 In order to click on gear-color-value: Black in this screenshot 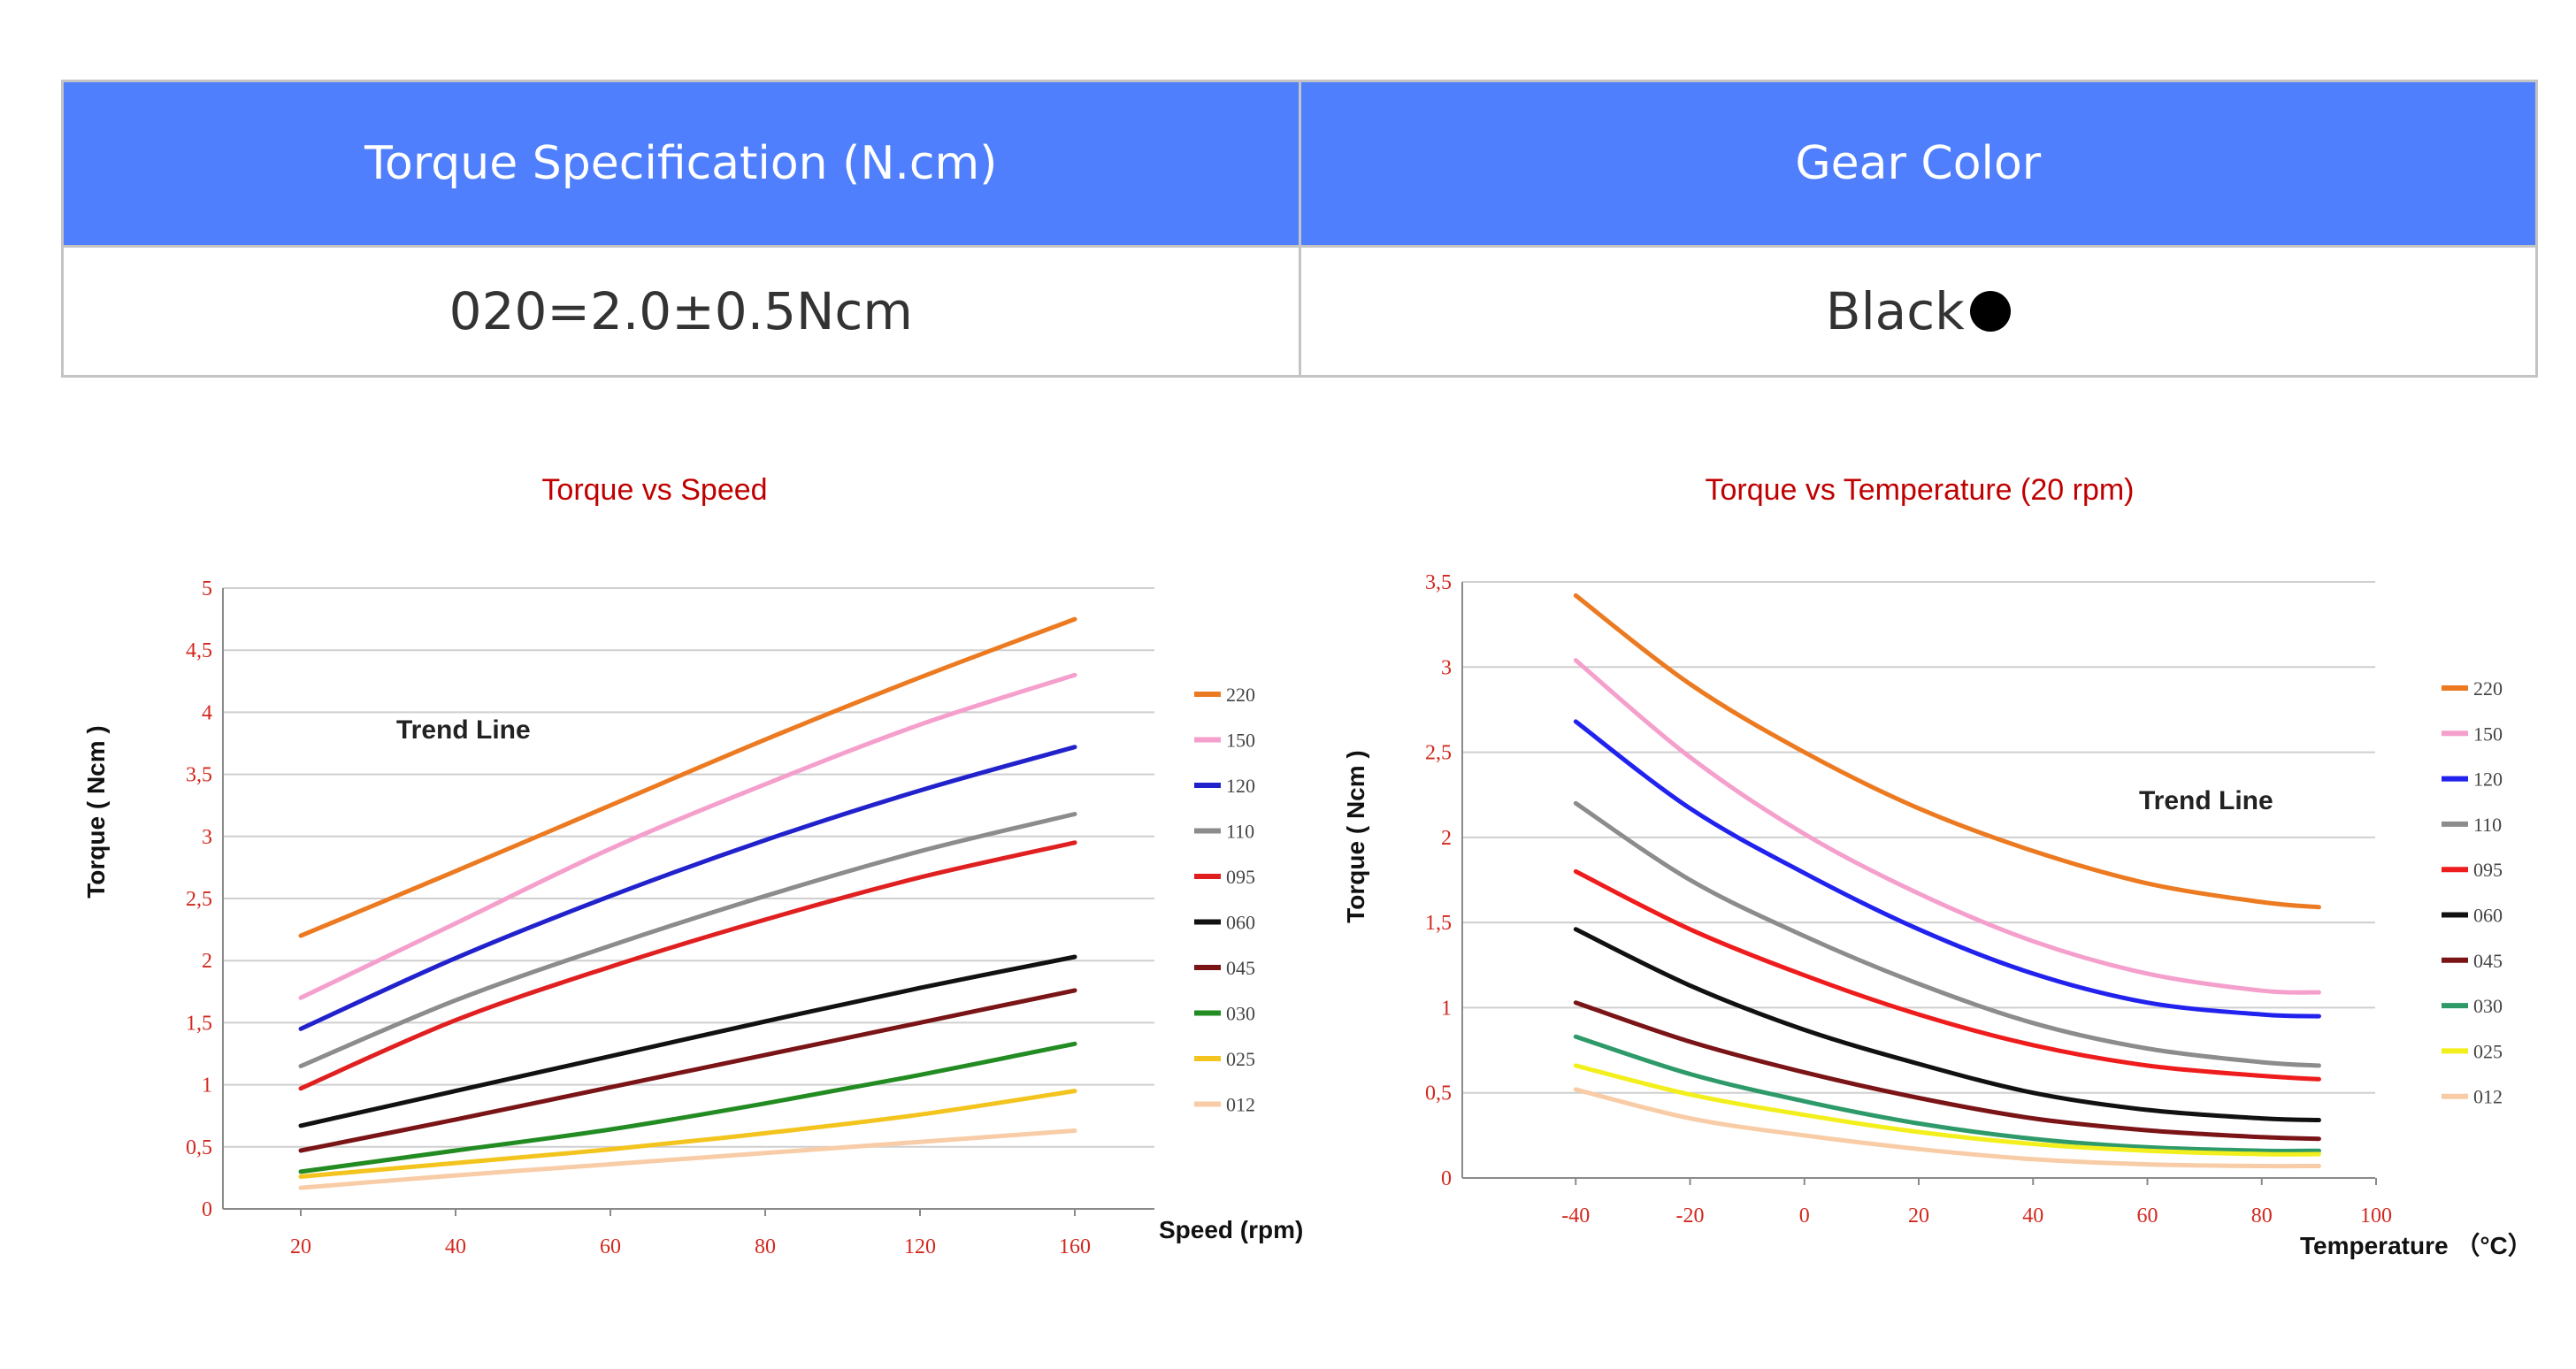, I will do `click(1895, 311)`.